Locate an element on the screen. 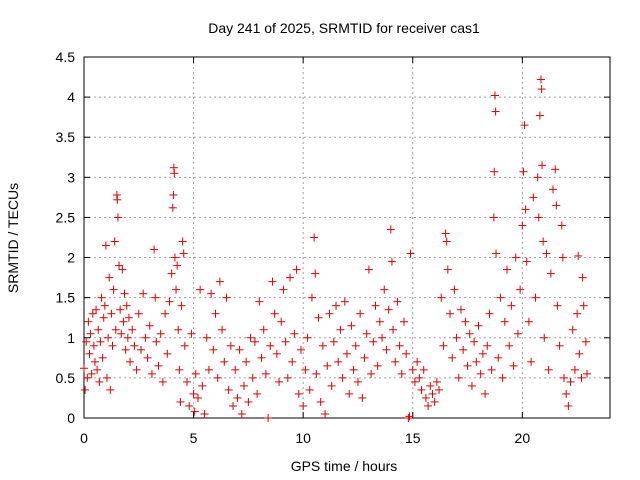 Image resolution: width=640 pixels, height=480 pixels. y-tick-label: 0 is located at coordinates (71, 418).